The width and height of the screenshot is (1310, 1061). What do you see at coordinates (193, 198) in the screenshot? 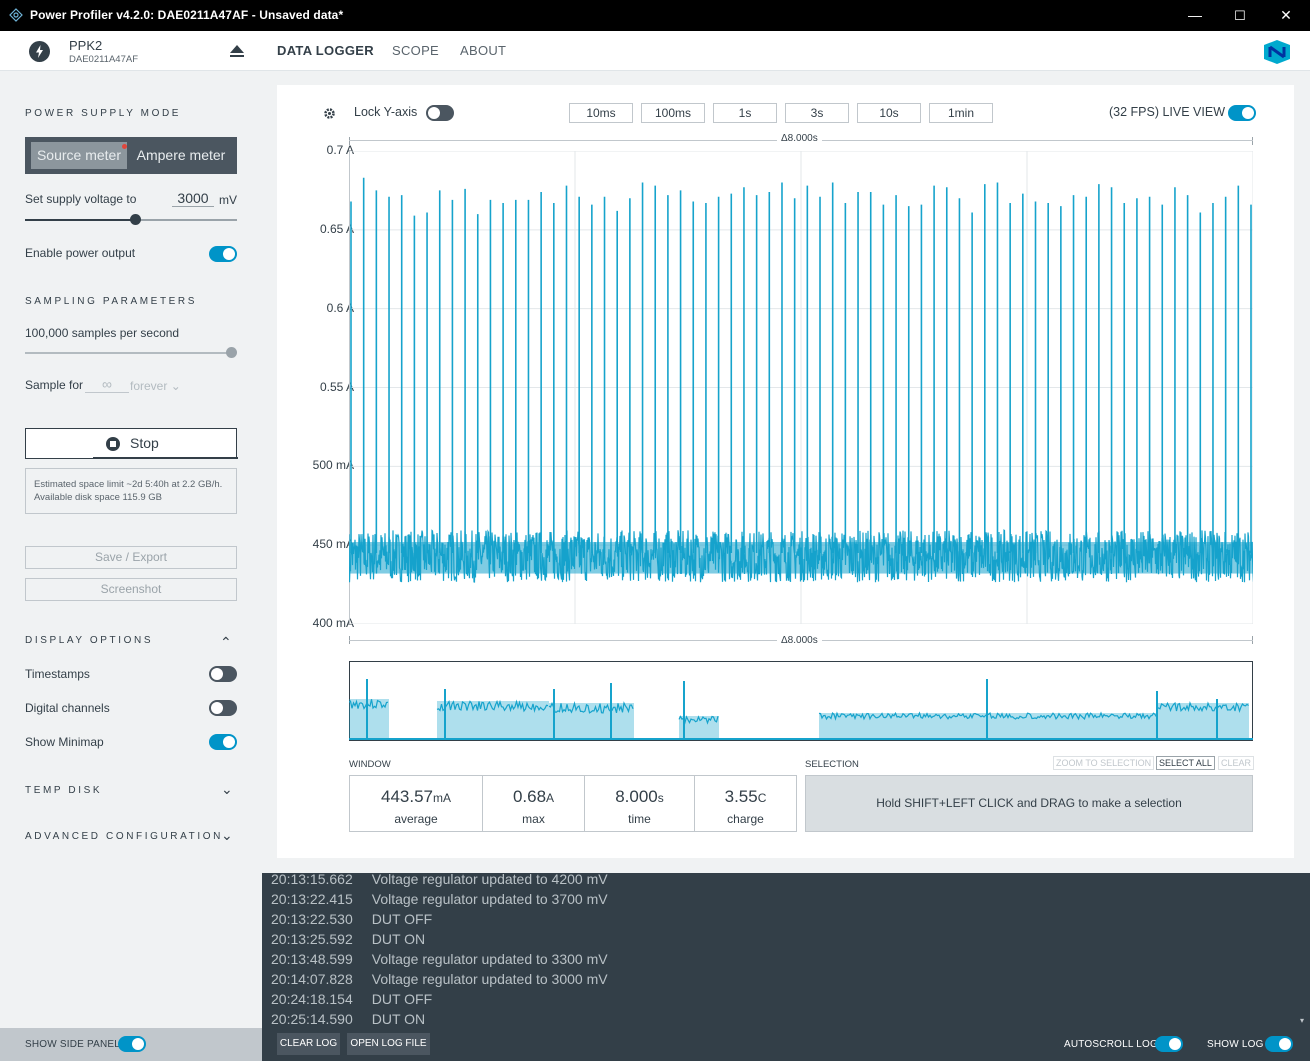
I see `supply-voltage-input: 3000` at bounding box center [193, 198].